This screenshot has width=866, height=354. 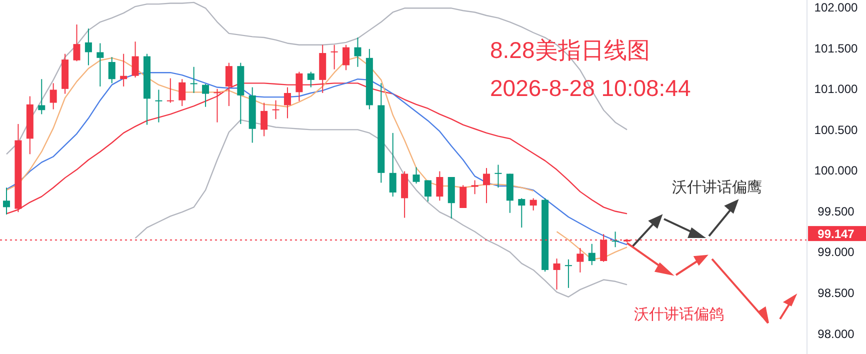 What do you see at coordinates (717, 187) in the screenshot?
I see `text: 沃什讲话偏鹰` at bounding box center [717, 187].